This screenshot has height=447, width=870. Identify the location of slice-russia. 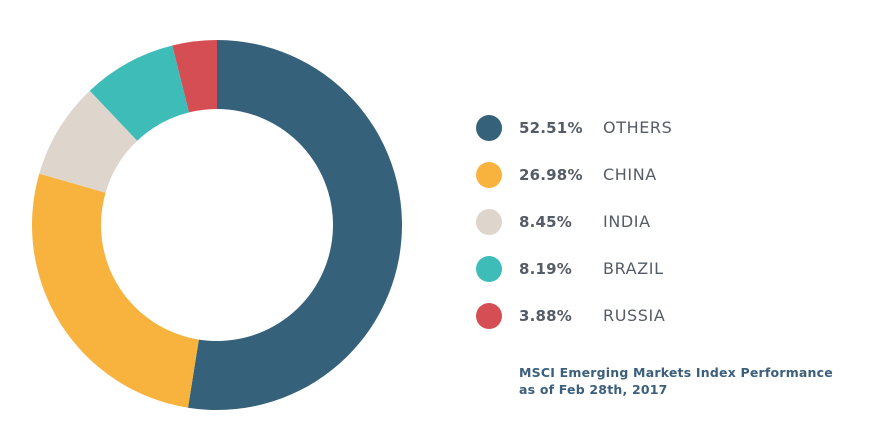
(194, 76).